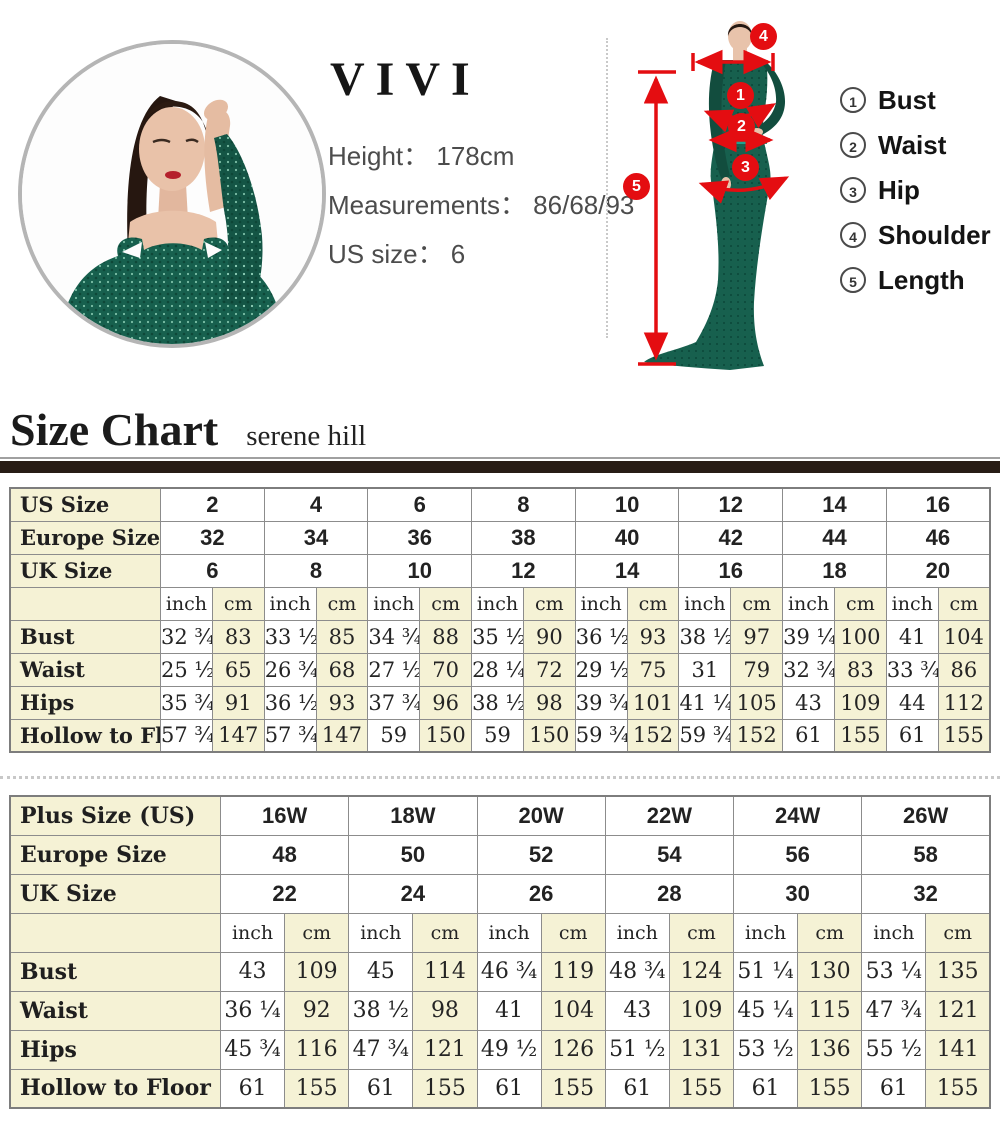 The width and height of the screenshot is (1000, 1128). Describe the element at coordinates (637, 971) in the screenshot. I see `inch-value-cell: 48 ¾` at that location.